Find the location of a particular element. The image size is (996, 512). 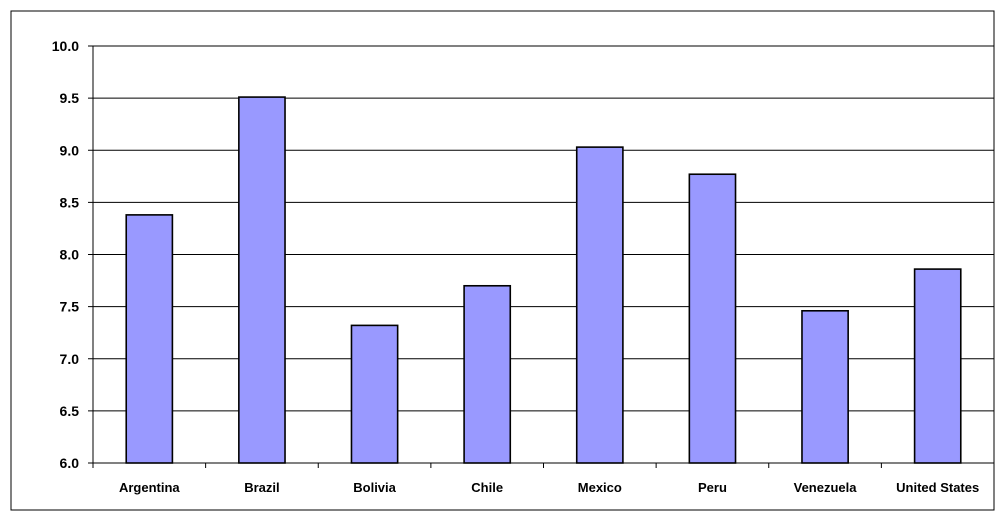

y-tick-label: 8.5 is located at coordinates (70, 202).